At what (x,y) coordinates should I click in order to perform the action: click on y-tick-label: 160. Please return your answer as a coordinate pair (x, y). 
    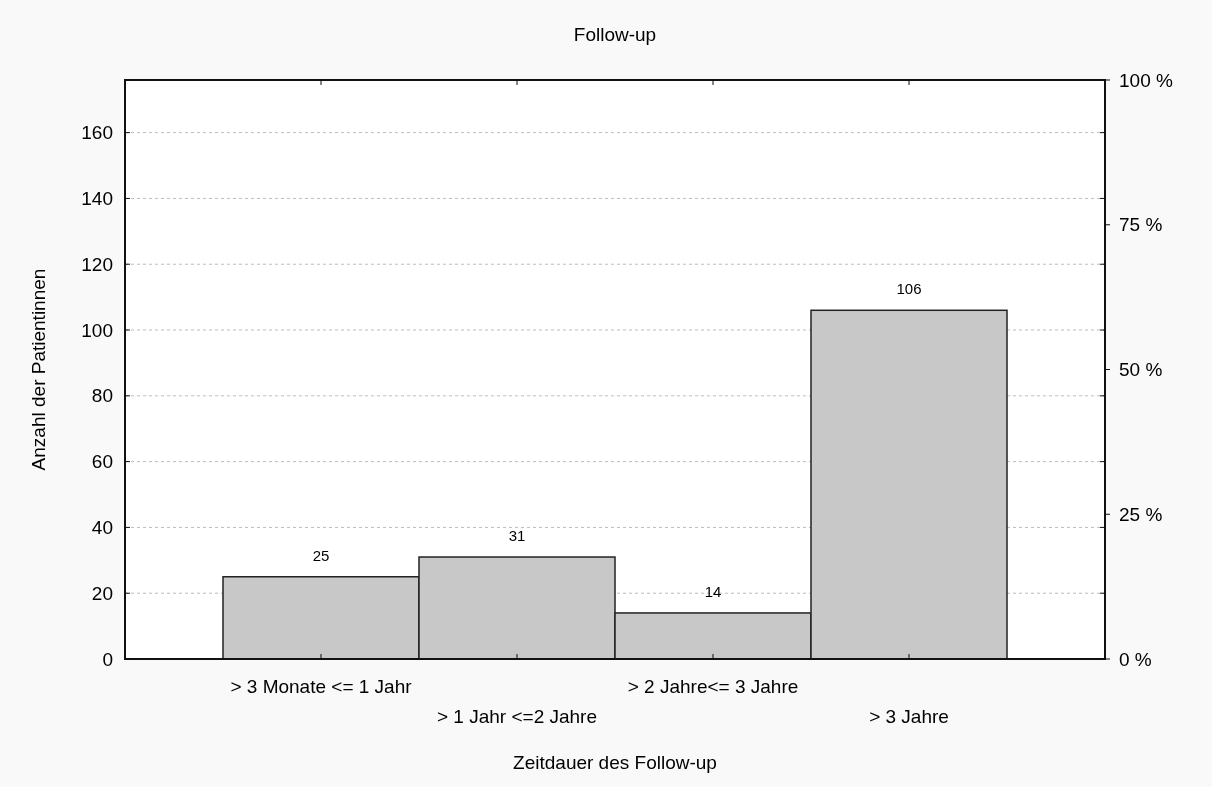
    Looking at the image, I should click on (97, 133).